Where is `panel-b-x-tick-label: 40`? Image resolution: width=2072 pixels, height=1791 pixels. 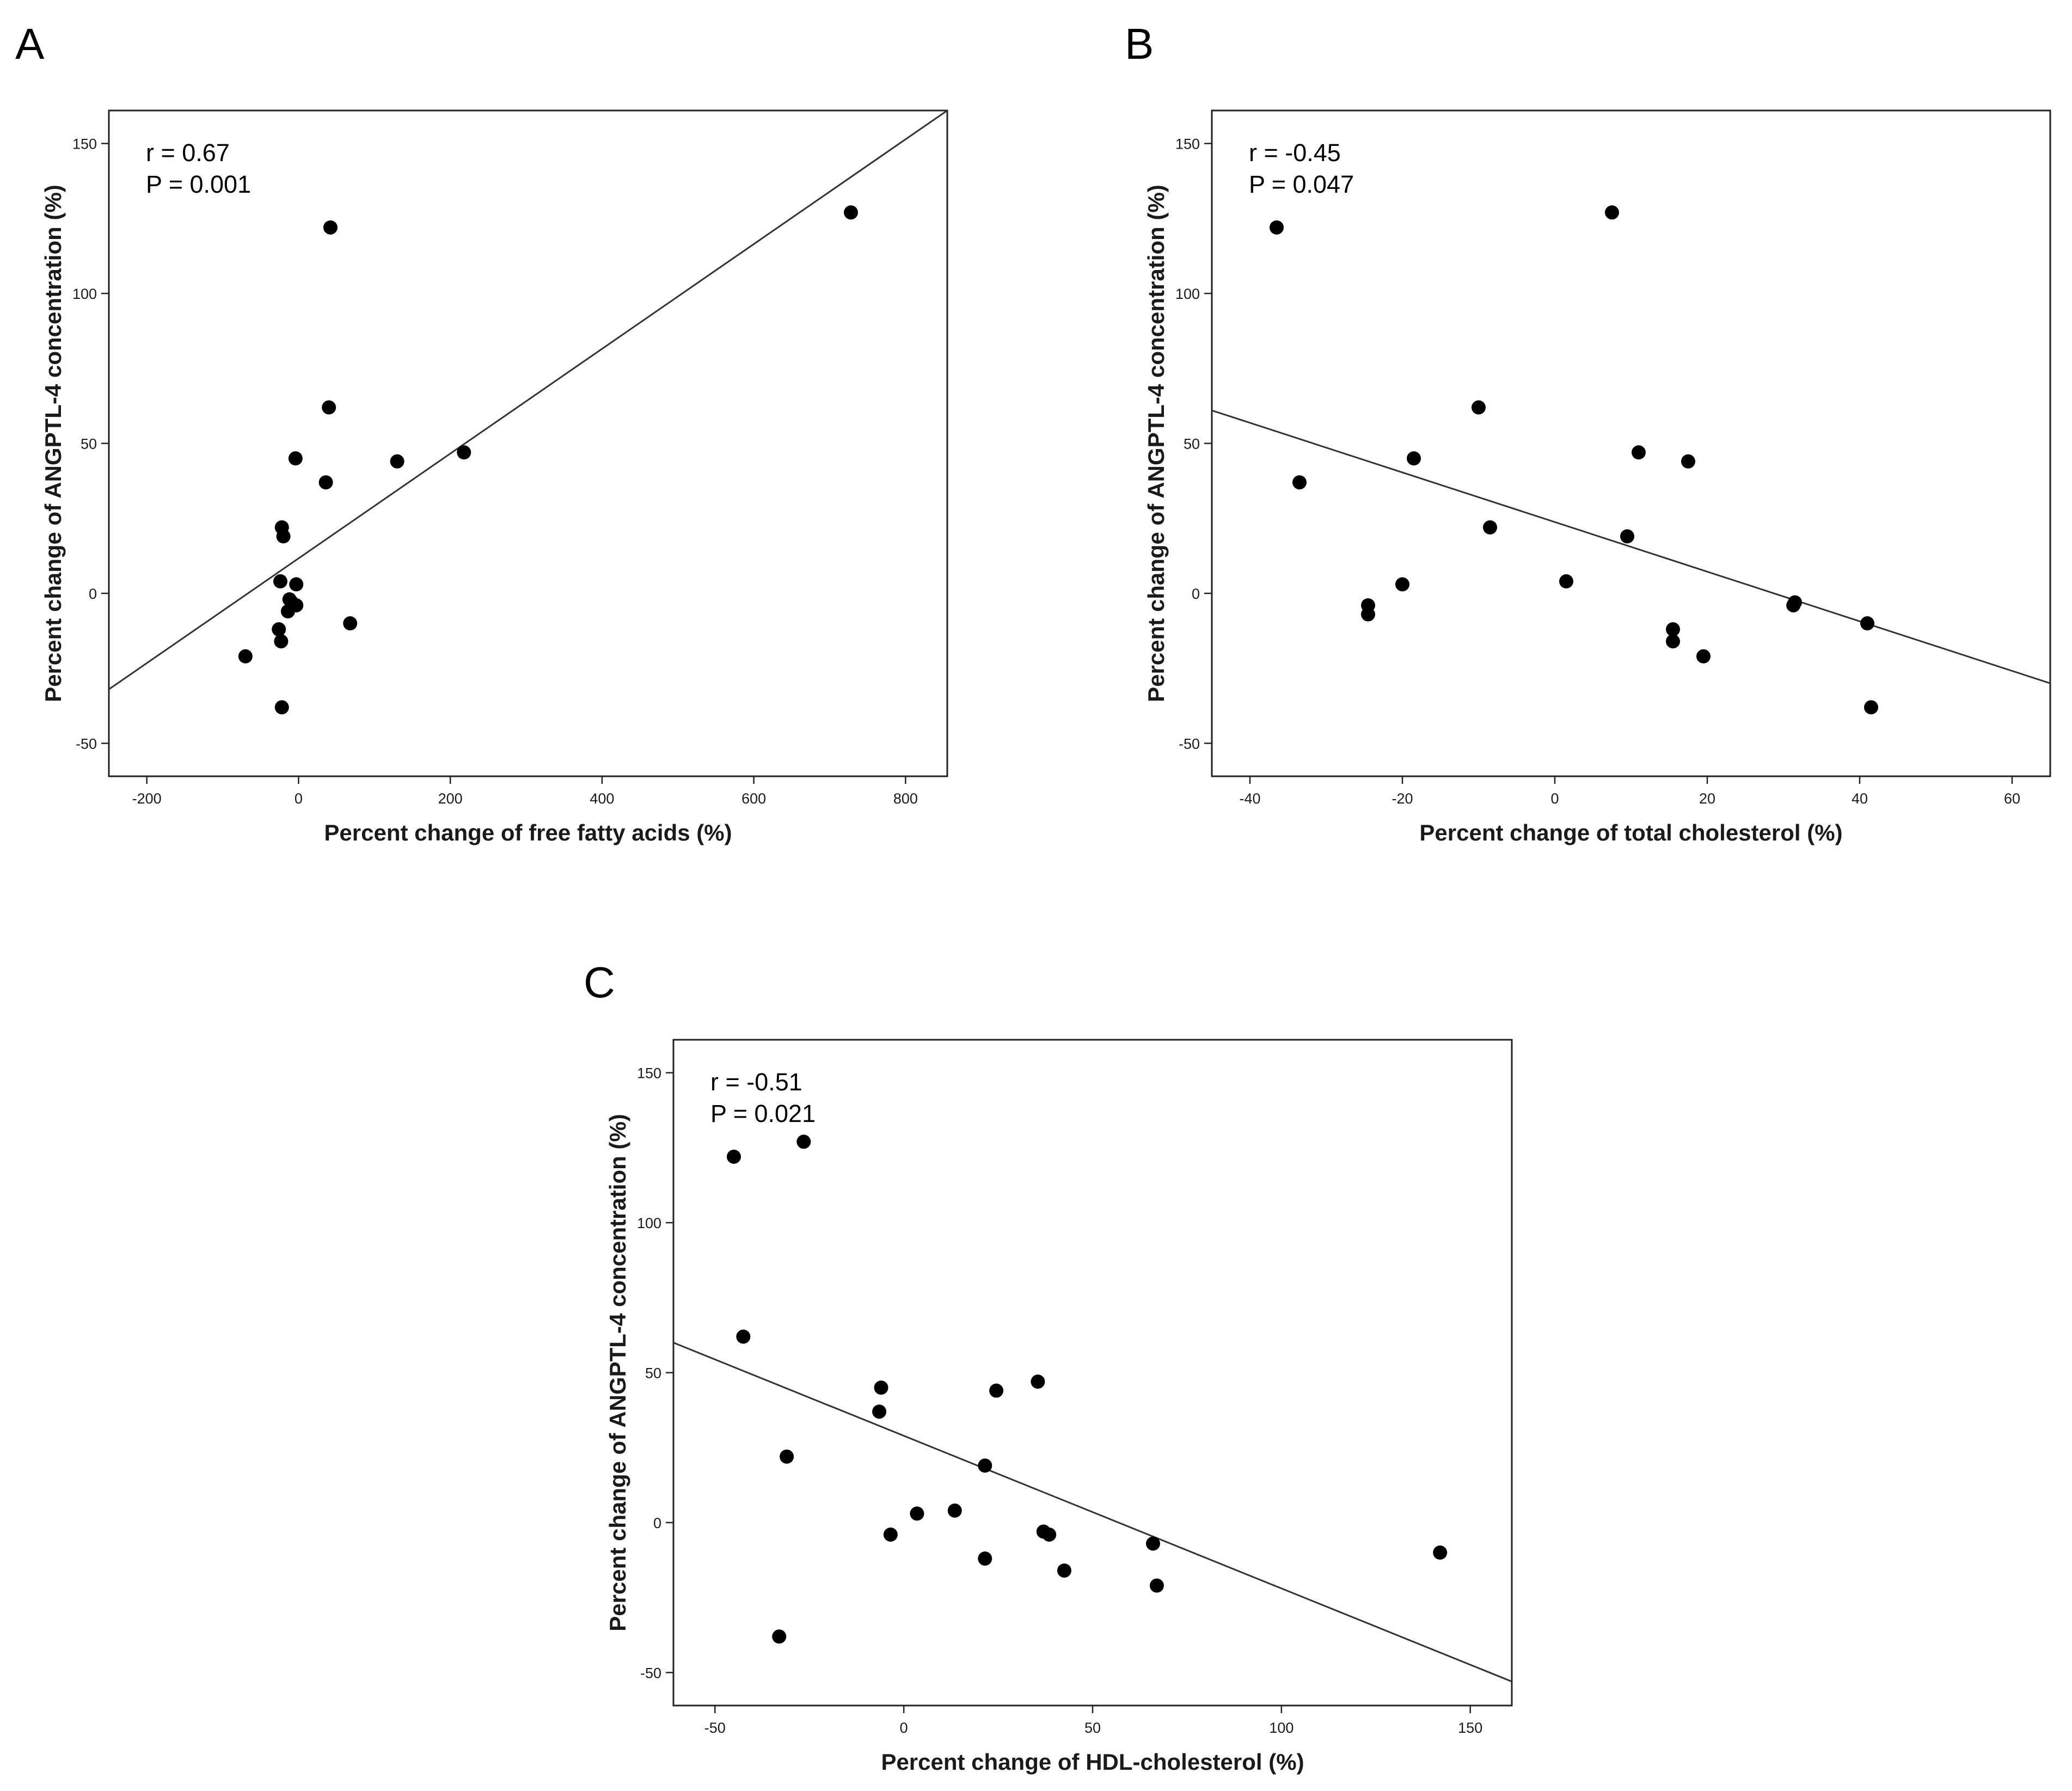
panel-b-x-tick-label: 40 is located at coordinates (1860, 798).